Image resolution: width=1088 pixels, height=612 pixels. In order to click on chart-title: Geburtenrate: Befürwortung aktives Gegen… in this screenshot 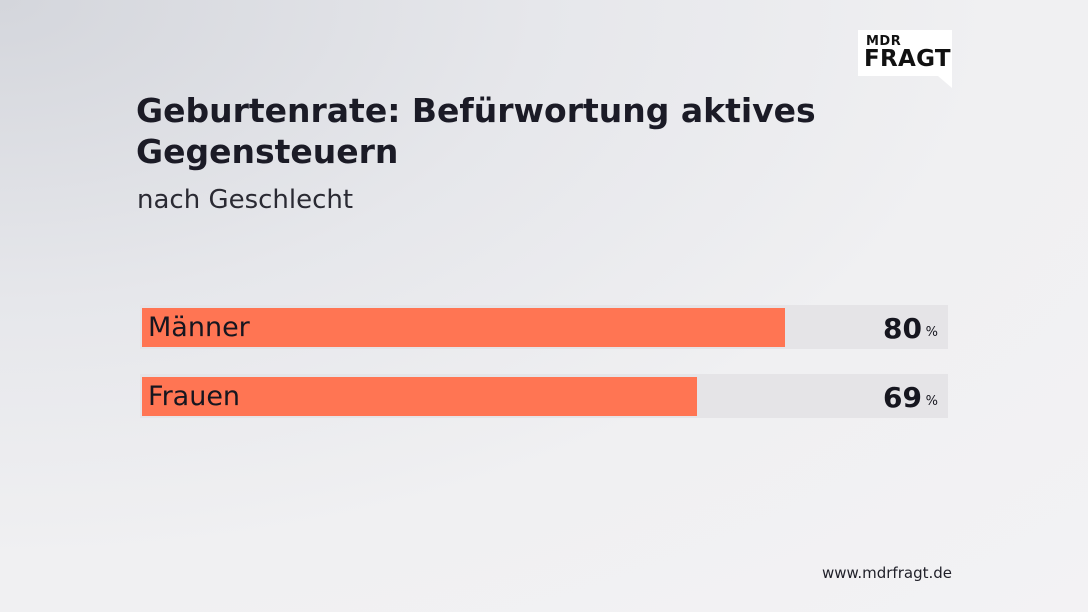, I will do `click(476, 131)`.